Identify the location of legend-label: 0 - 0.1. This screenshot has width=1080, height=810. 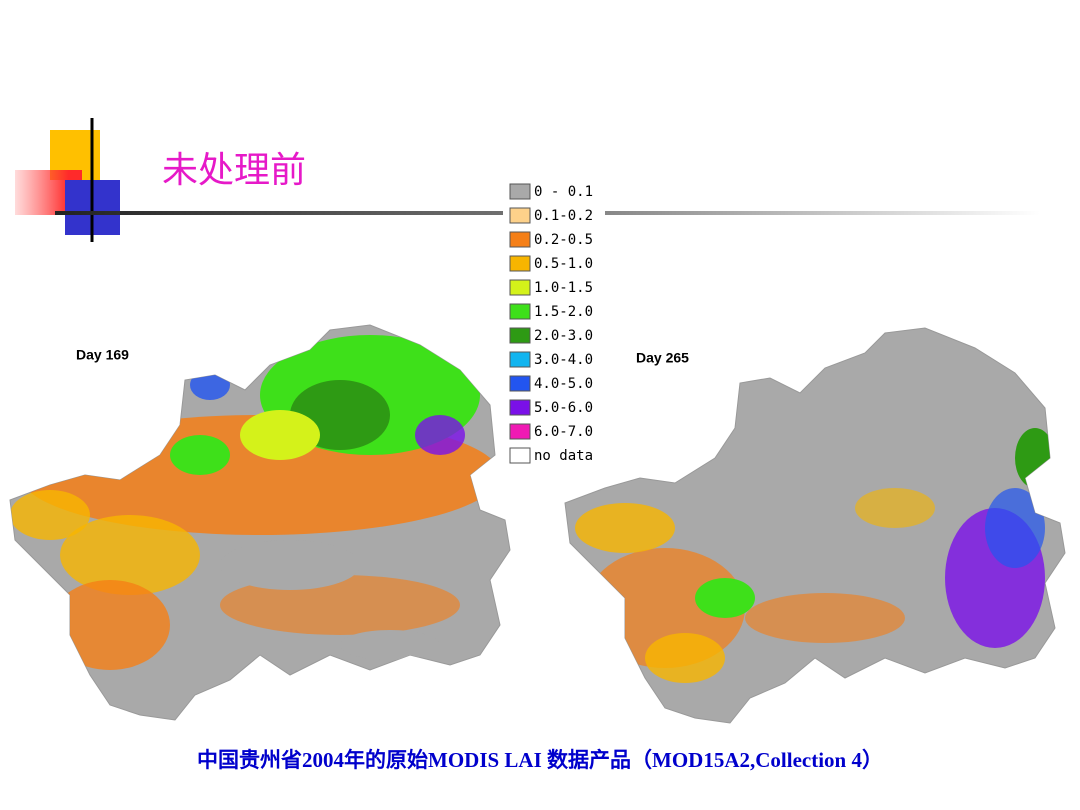
(563, 192).